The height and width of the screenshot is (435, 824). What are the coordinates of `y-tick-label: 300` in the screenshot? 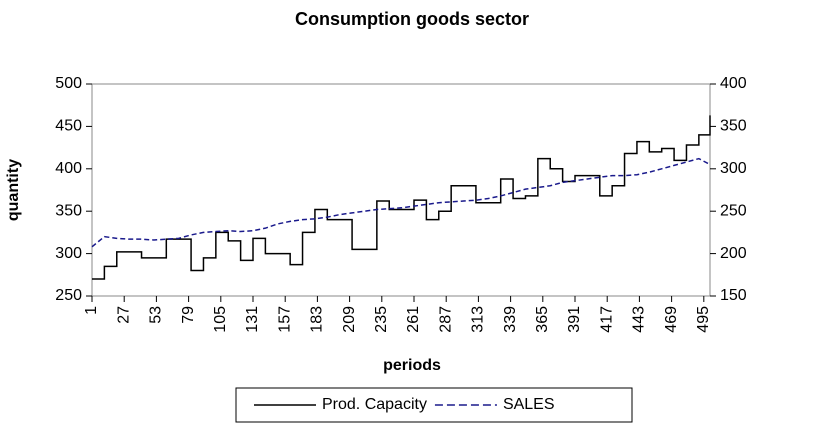 It's located at (68, 253).